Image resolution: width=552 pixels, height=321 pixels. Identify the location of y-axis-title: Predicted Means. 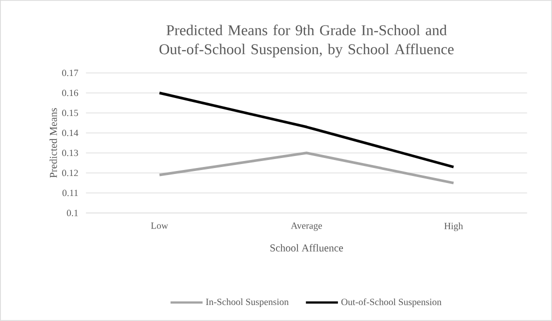
(53, 143).